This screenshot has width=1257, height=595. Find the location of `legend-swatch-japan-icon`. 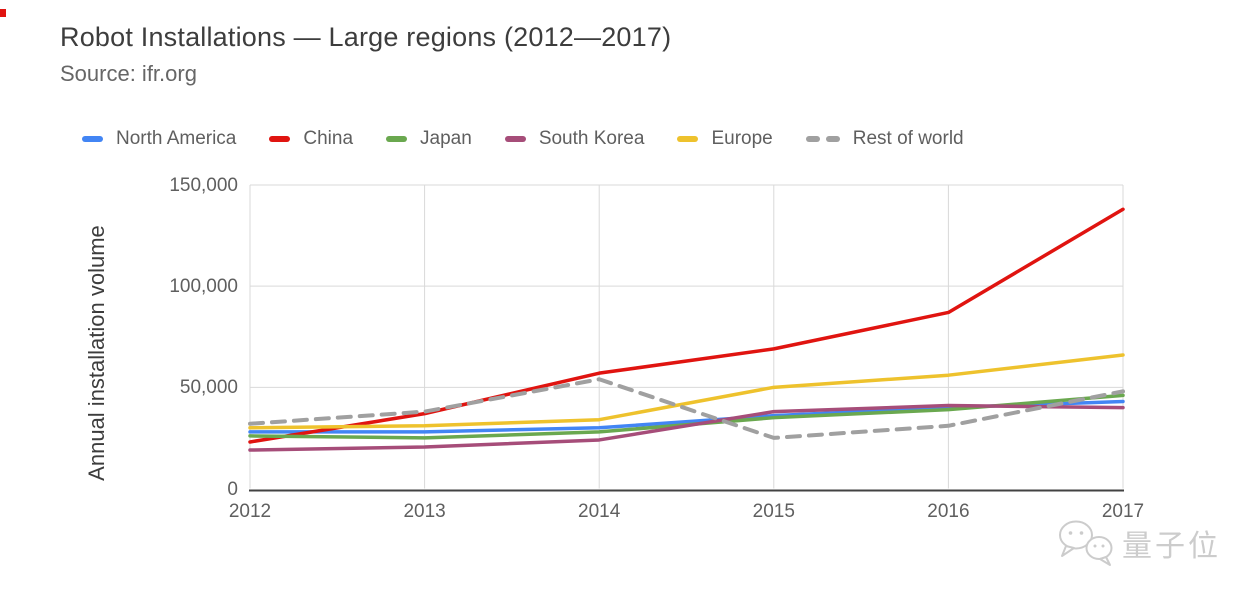

legend-swatch-japan-icon is located at coordinates (397, 139).